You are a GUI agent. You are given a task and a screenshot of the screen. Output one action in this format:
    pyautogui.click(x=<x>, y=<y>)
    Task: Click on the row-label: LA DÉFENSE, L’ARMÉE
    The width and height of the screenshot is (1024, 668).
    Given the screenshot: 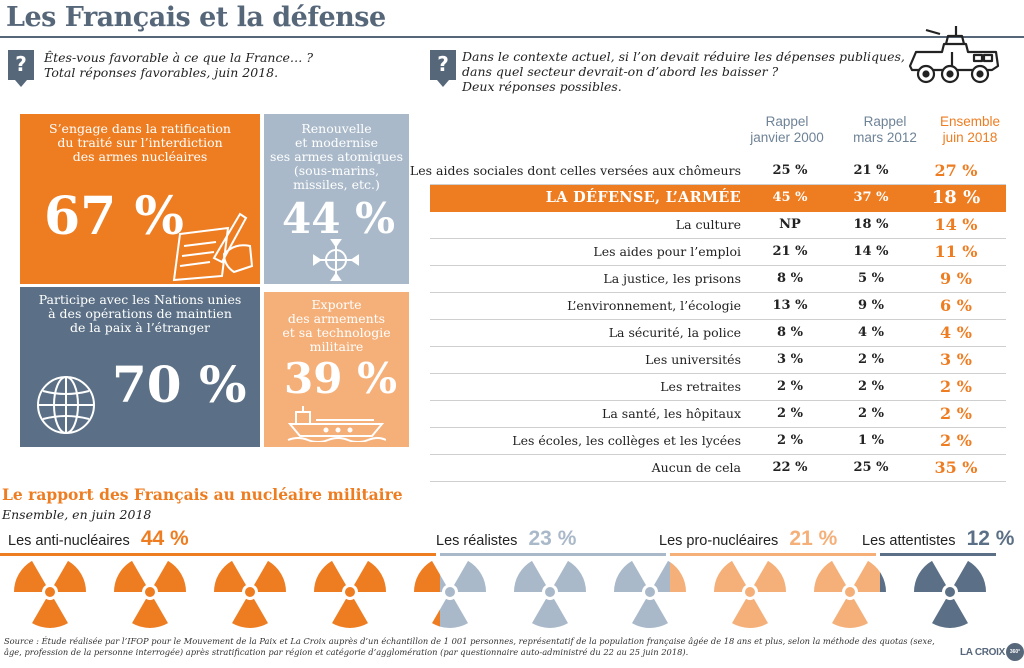 What is the action you would take?
    pyautogui.click(x=643, y=197)
    